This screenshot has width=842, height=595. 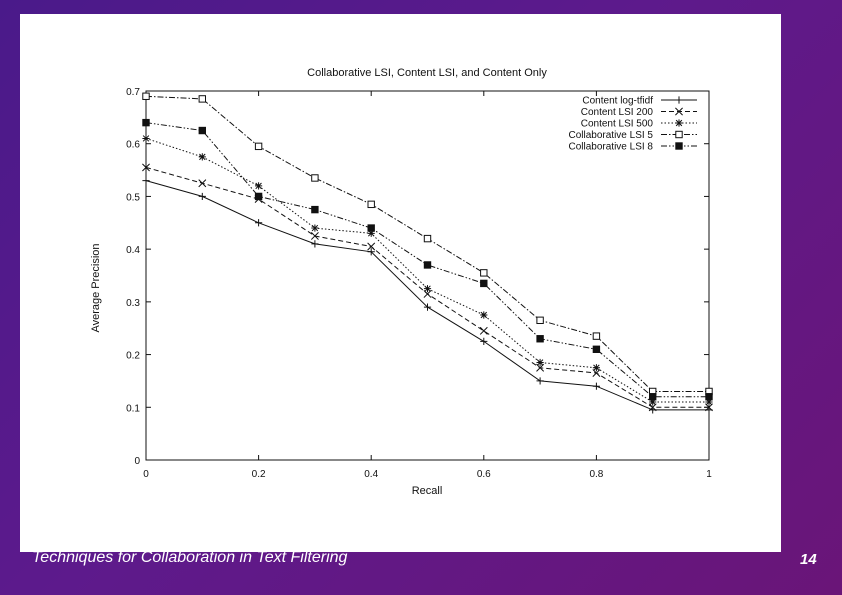 I want to click on x-tick-label: 0, so click(x=146, y=474).